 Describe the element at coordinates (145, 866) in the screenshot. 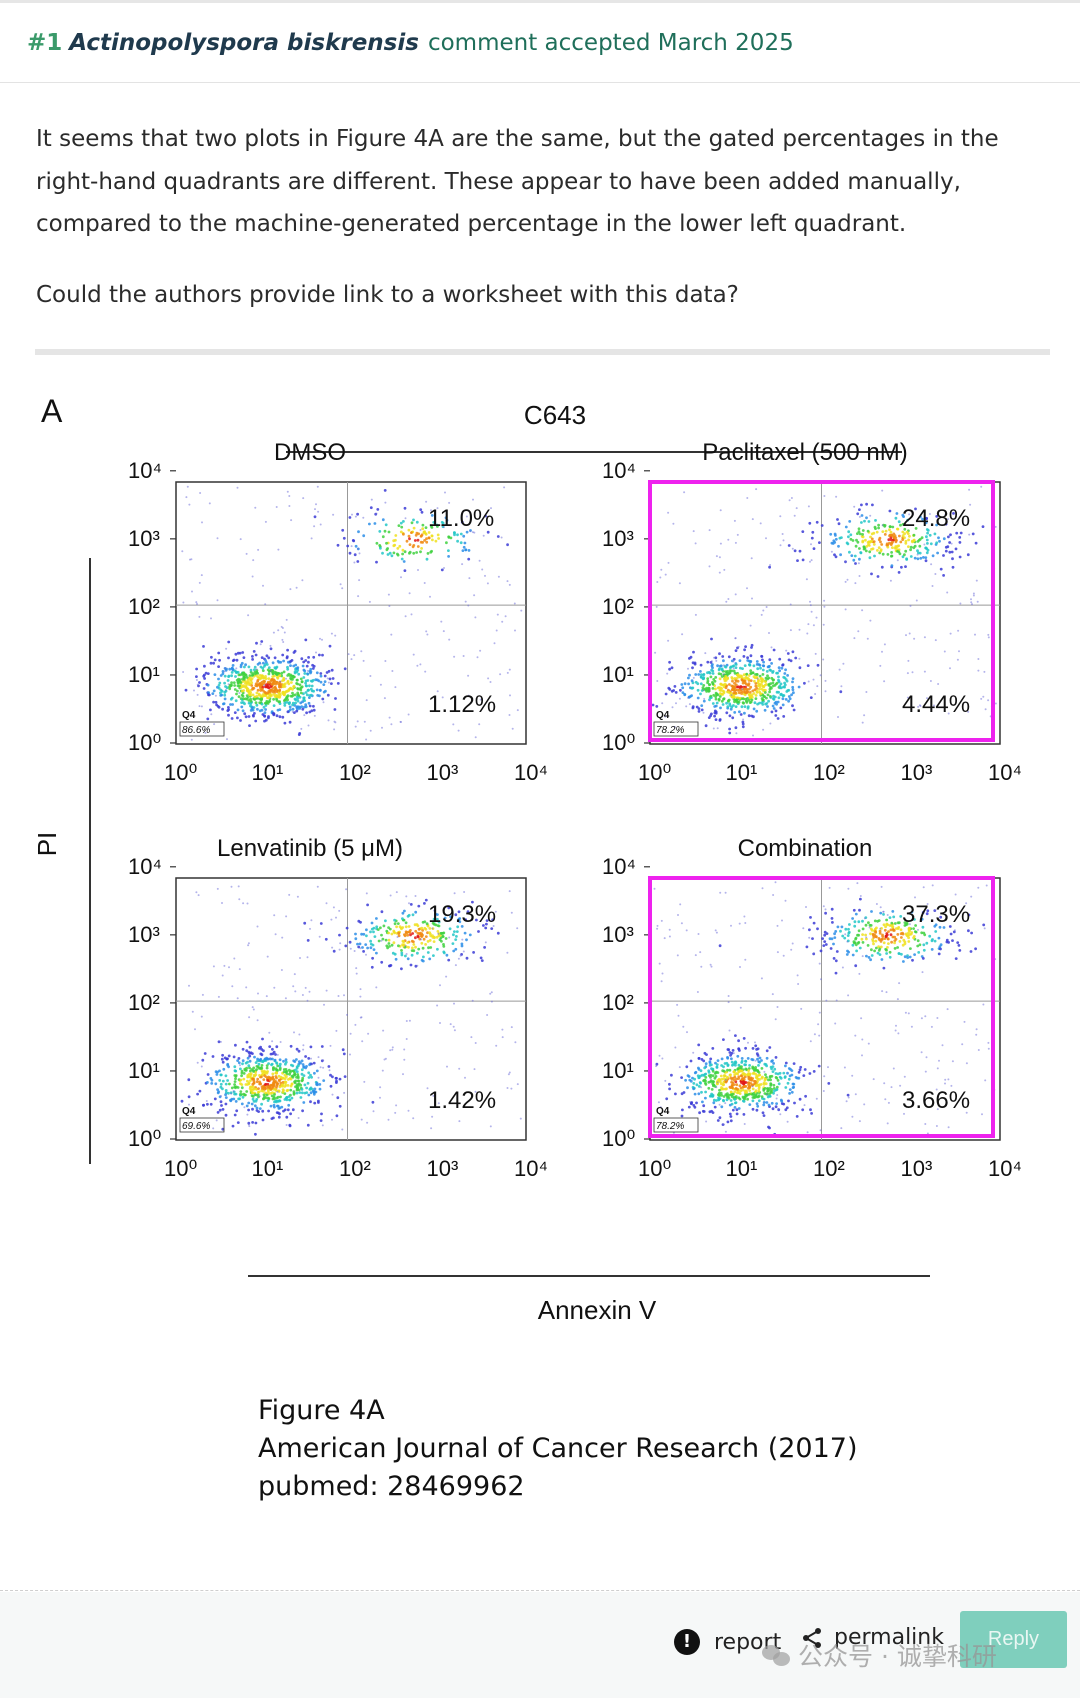

I see `y-tick-label: 10⁴` at that location.